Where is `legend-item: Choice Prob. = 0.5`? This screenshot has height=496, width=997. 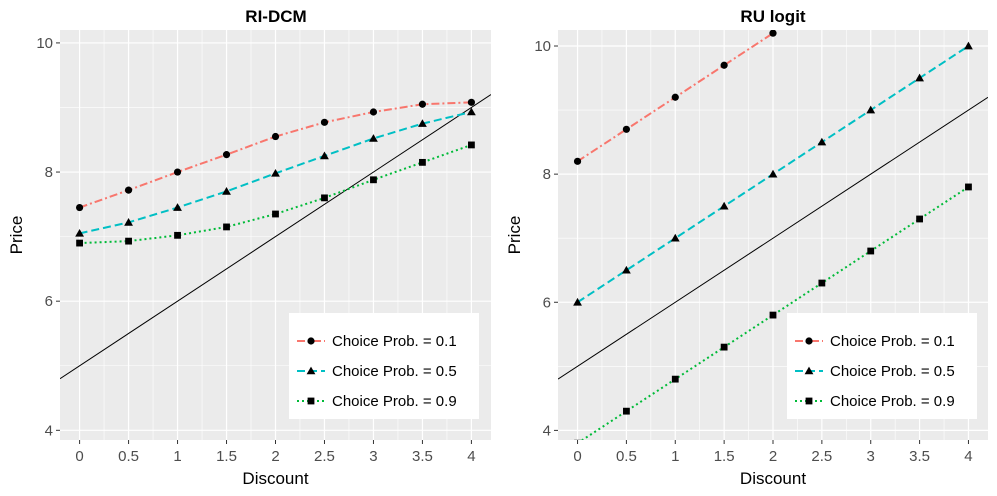
legend-item: Choice Prob. = 0.5 is located at coordinates (875, 371).